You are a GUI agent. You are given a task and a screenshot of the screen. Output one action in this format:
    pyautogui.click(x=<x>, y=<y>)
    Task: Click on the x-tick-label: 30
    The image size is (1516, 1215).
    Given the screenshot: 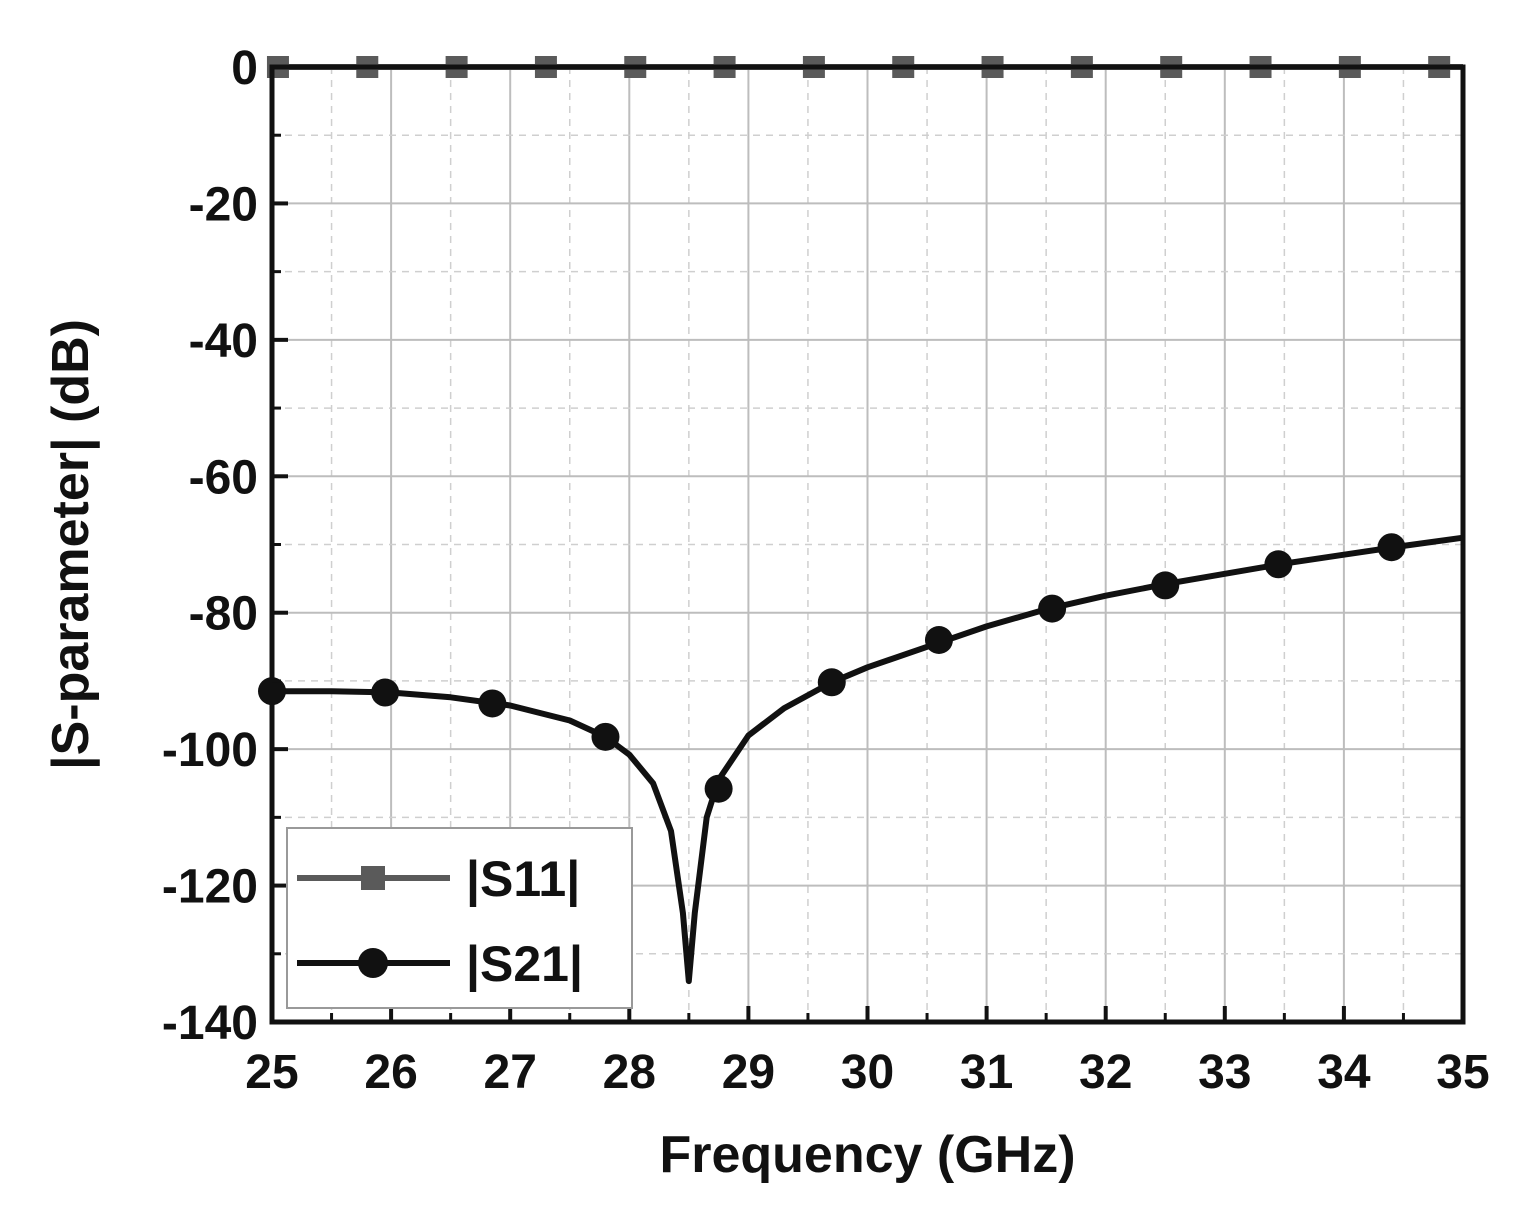 What is the action you would take?
    pyautogui.click(x=867, y=1072)
    